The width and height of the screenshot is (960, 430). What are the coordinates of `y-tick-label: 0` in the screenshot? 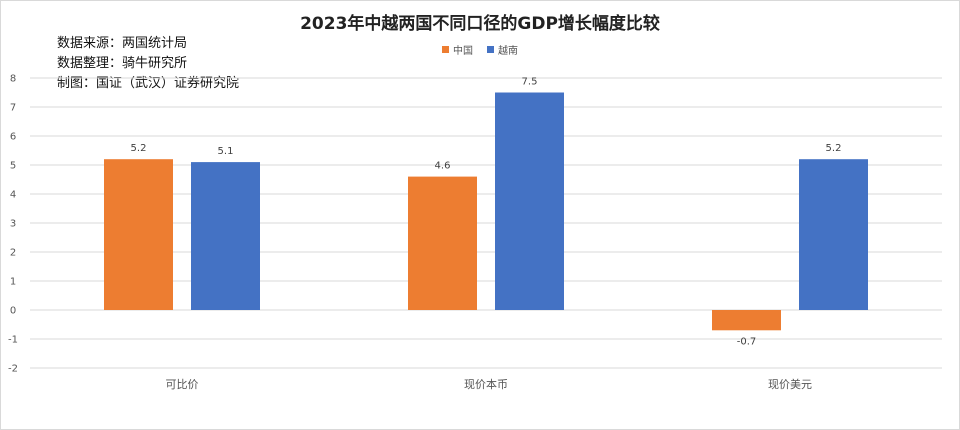 It's located at (13, 311).